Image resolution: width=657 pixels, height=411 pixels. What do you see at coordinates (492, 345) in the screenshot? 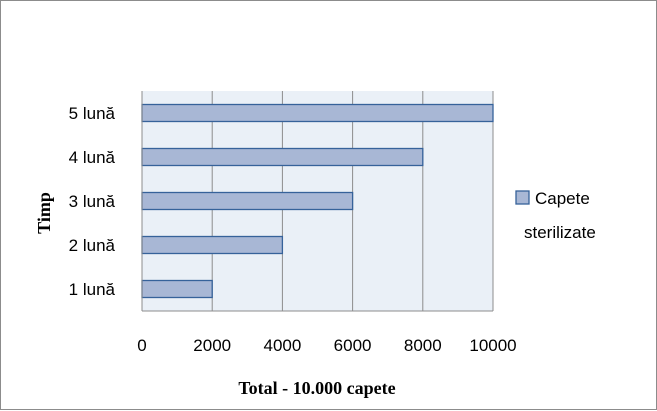
I see `x-tick-label: 10000` at bounding box center [492, 345].